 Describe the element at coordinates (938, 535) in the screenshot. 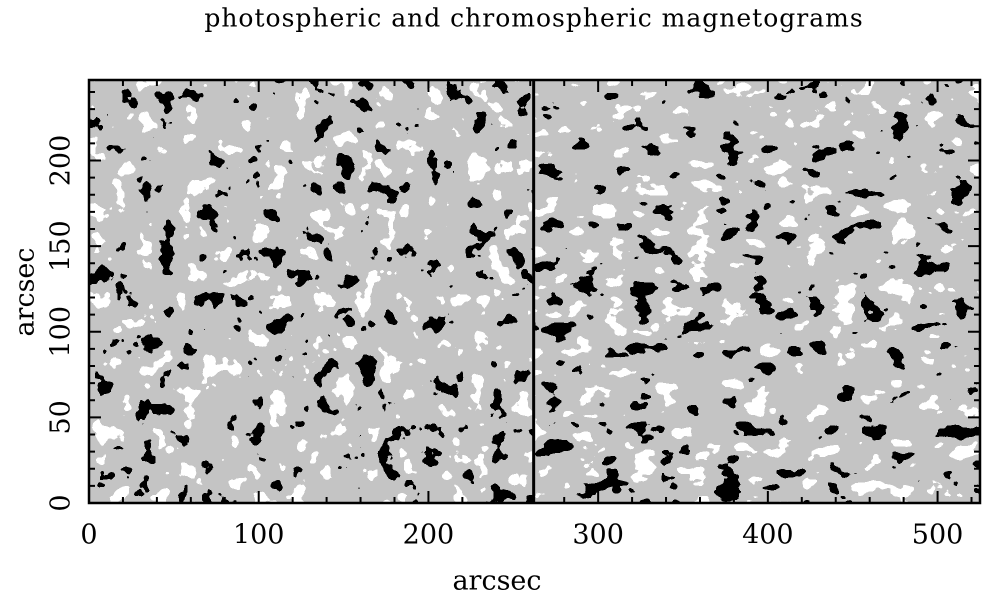

I see `x-tick-label: 500` at that location.